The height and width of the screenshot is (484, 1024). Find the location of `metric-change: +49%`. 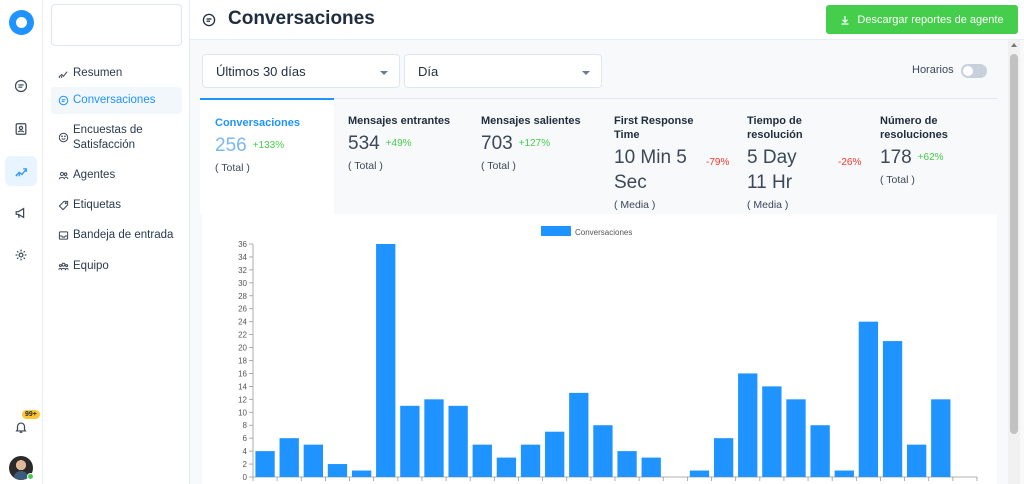

metric-change: +49% is located at coordinates (398, 143).